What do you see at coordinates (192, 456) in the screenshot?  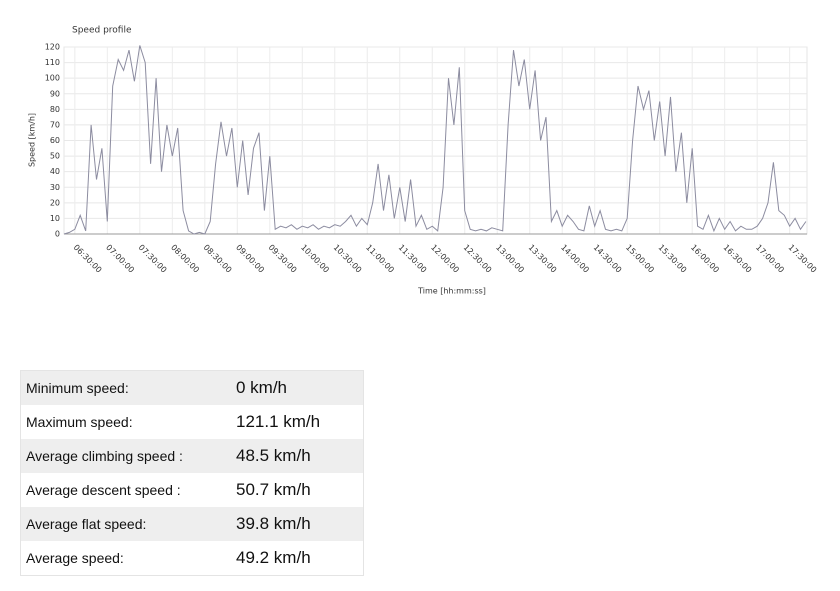 I see `stats-row: Average climbing speed : 48.5 km/h` at bounding box center [192, 456].